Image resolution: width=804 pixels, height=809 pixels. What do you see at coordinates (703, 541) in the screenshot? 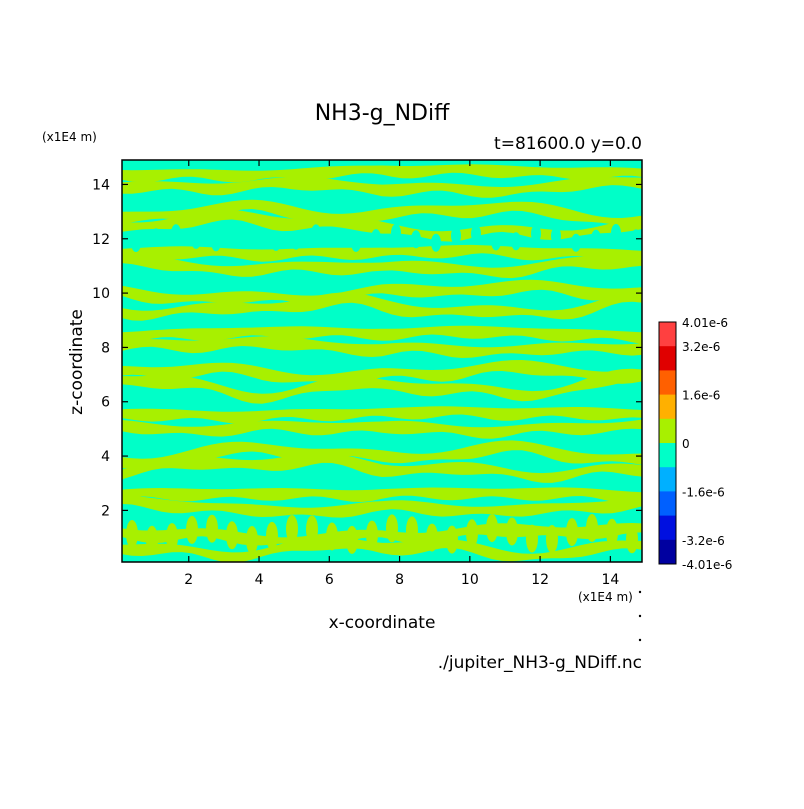
I see `colorbar-label: -3.2e-6` at bounding box center [703, 541].